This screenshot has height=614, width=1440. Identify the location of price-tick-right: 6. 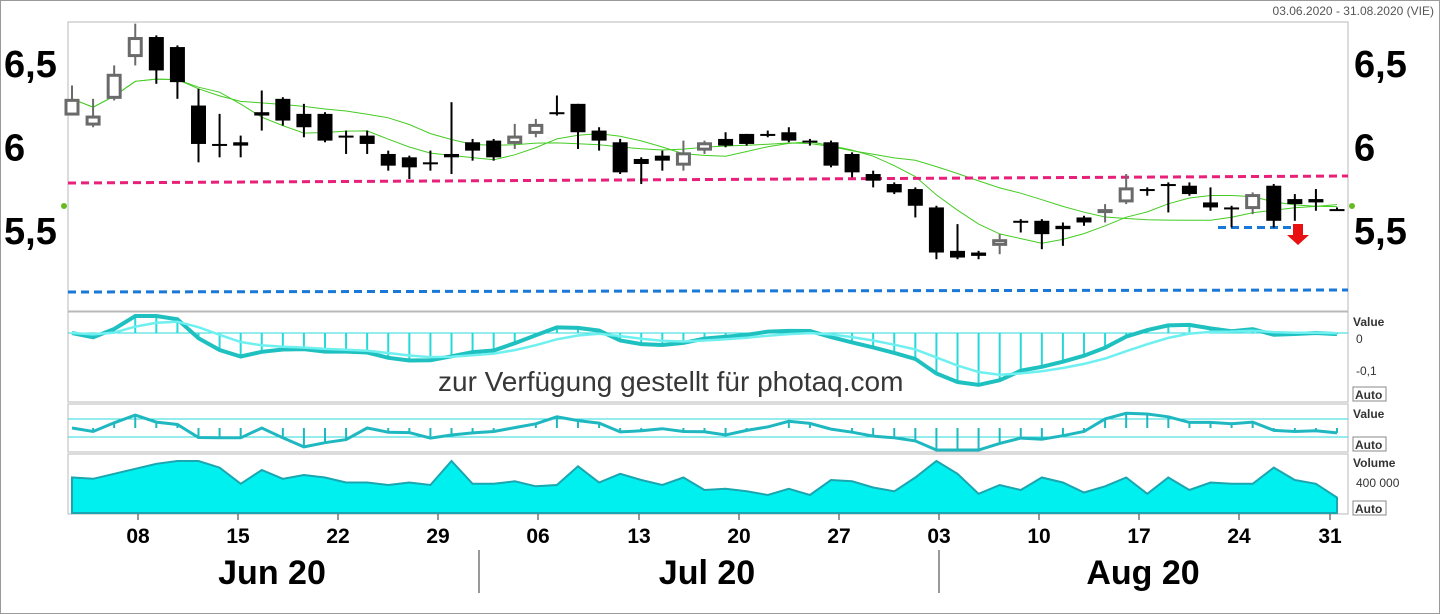
(1364, 148).